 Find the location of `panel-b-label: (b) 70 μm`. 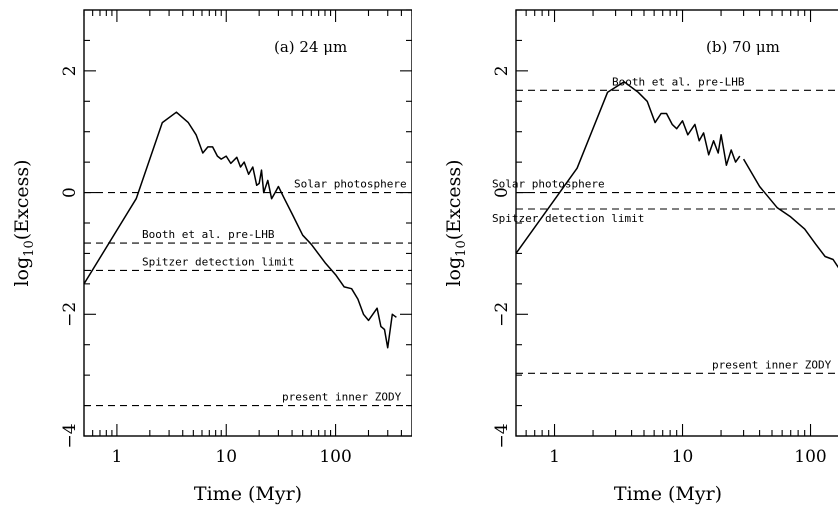

panel-b-label: (b) 70 μm is located at coordinates (743, 47).